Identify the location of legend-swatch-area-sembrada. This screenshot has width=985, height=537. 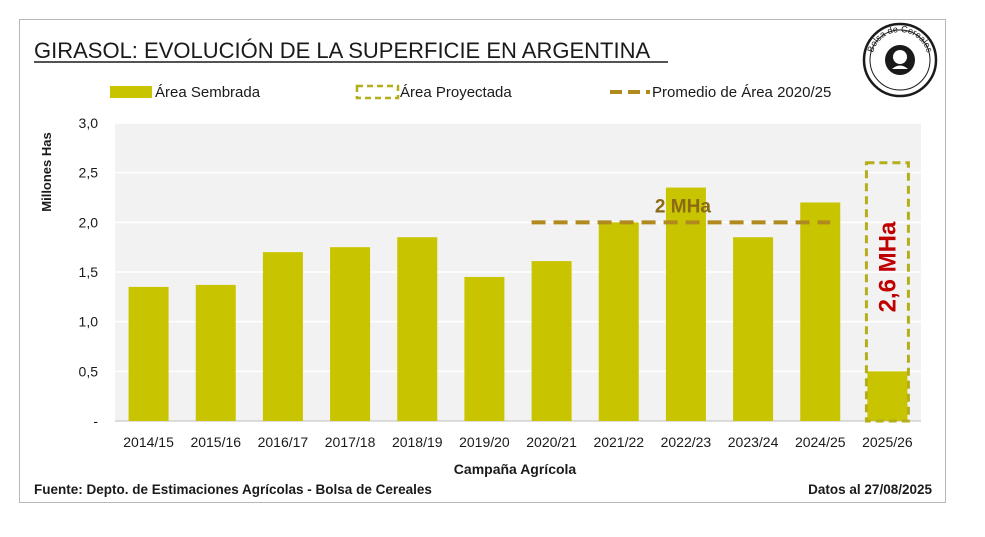
(131, 92).